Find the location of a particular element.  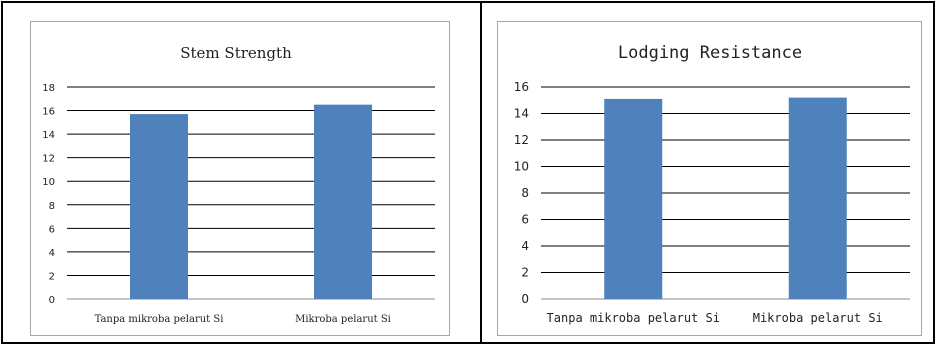

chart-title: Stem Strength is located at coordinates (236, 53).